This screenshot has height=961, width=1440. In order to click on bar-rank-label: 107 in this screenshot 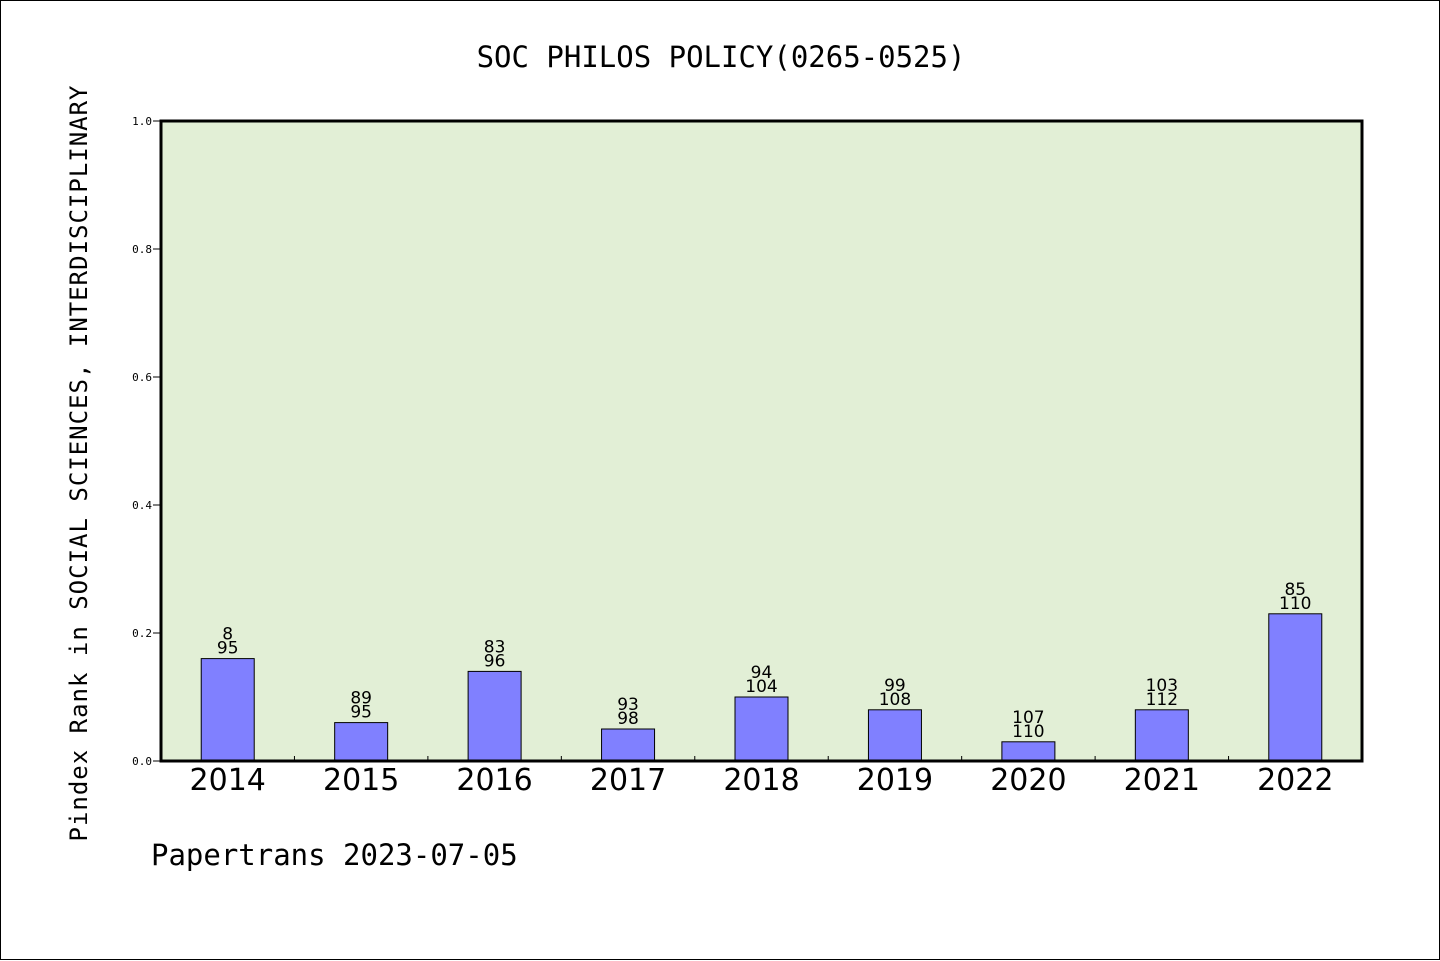, I will do `click(1028, 718)`.